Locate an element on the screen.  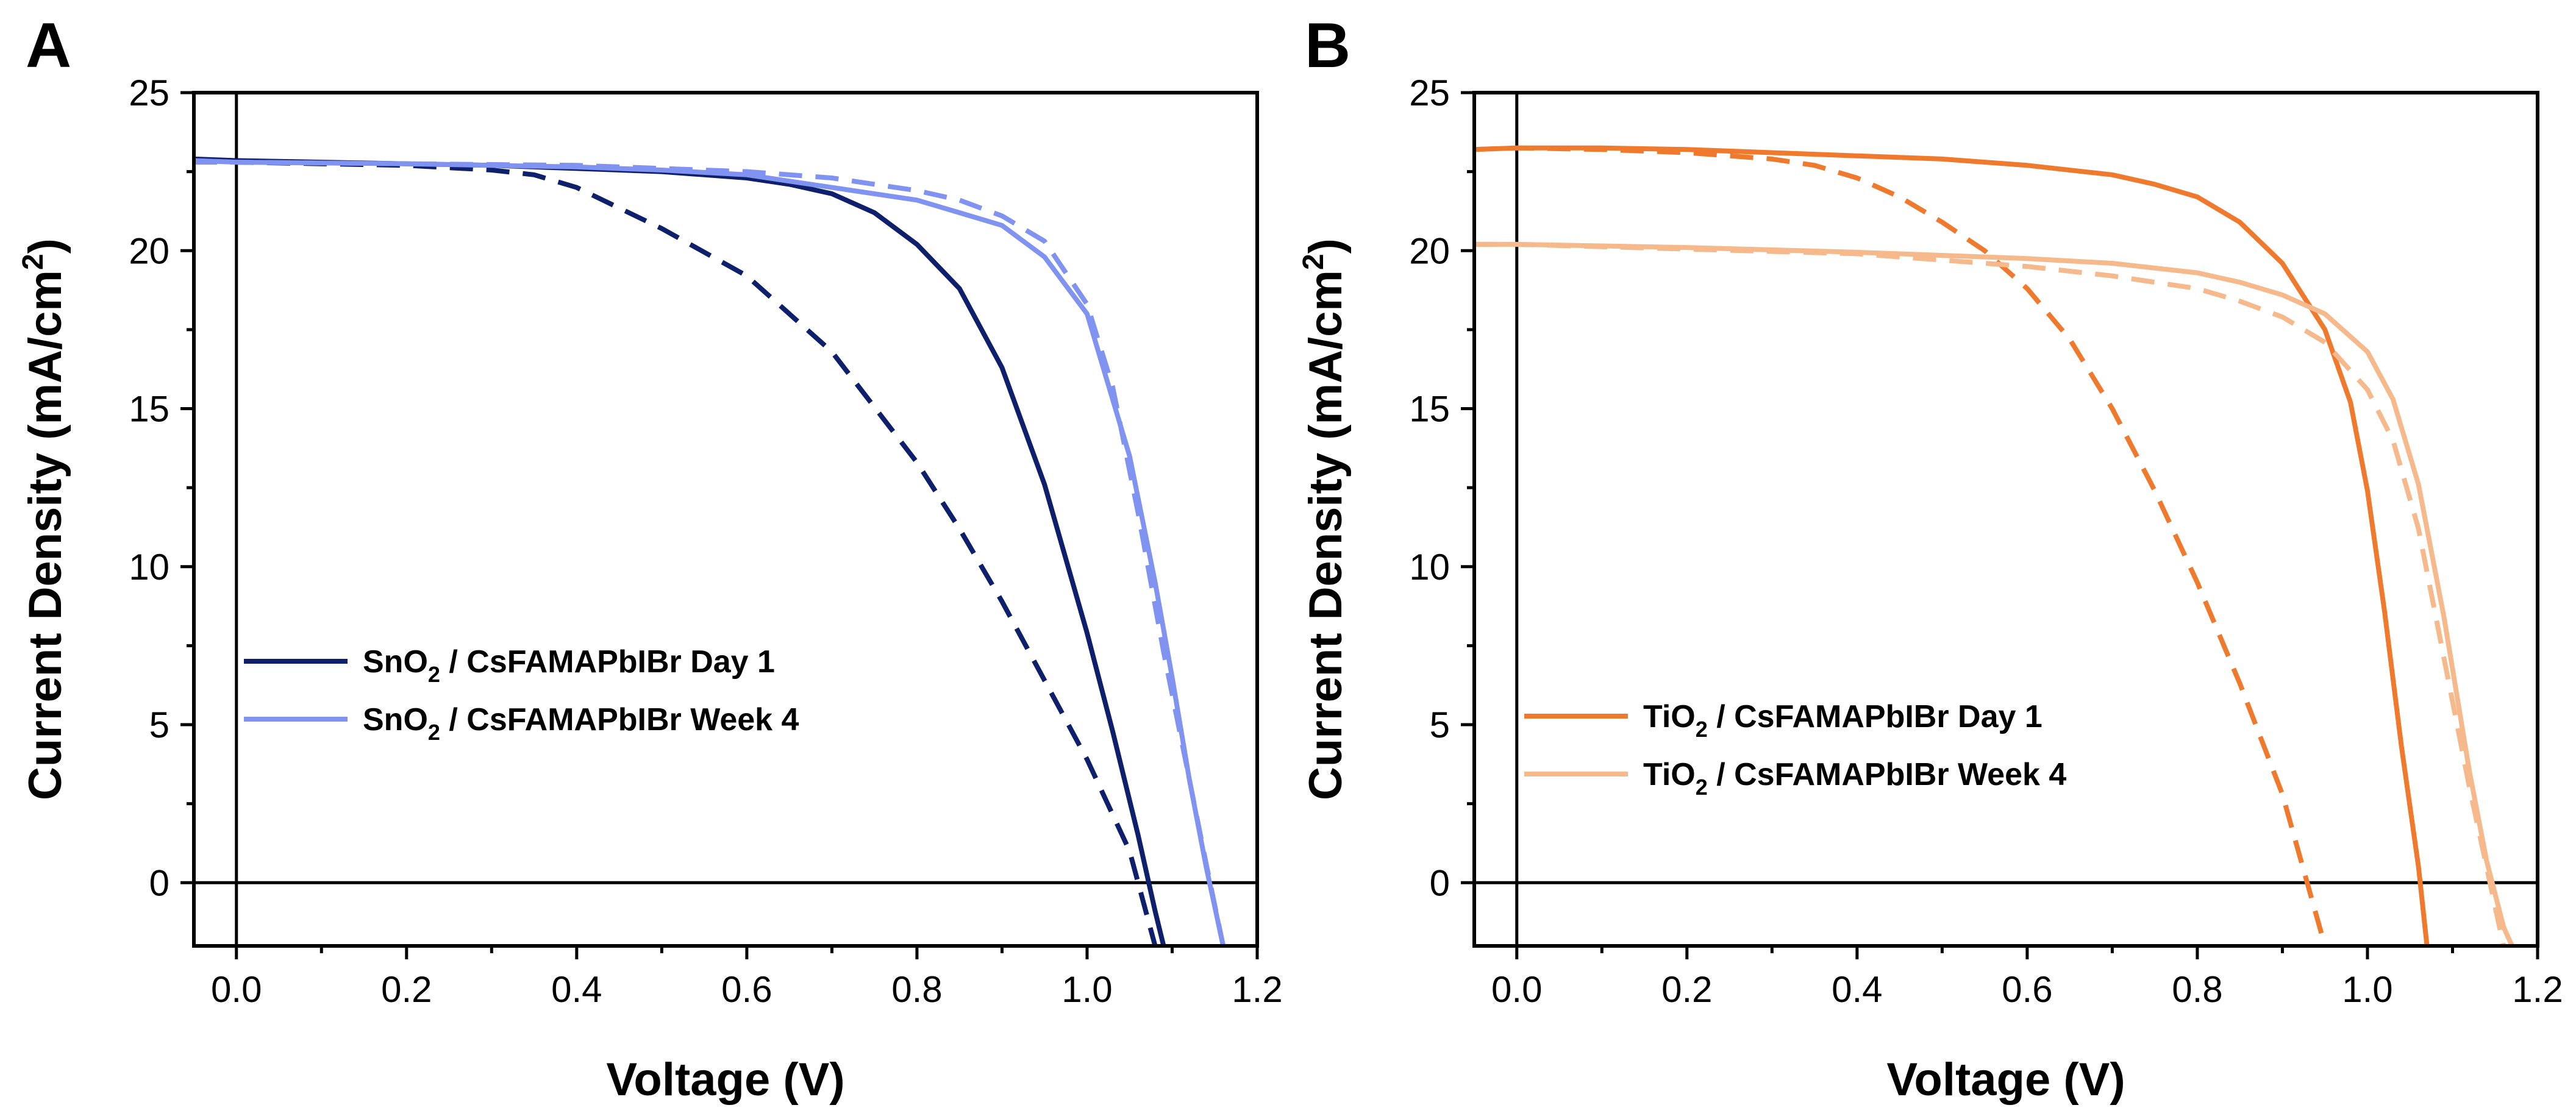
legend-entry: TiO2 / CsFAMAPbIBr Week 4 is located at coordinates (1854, 779).